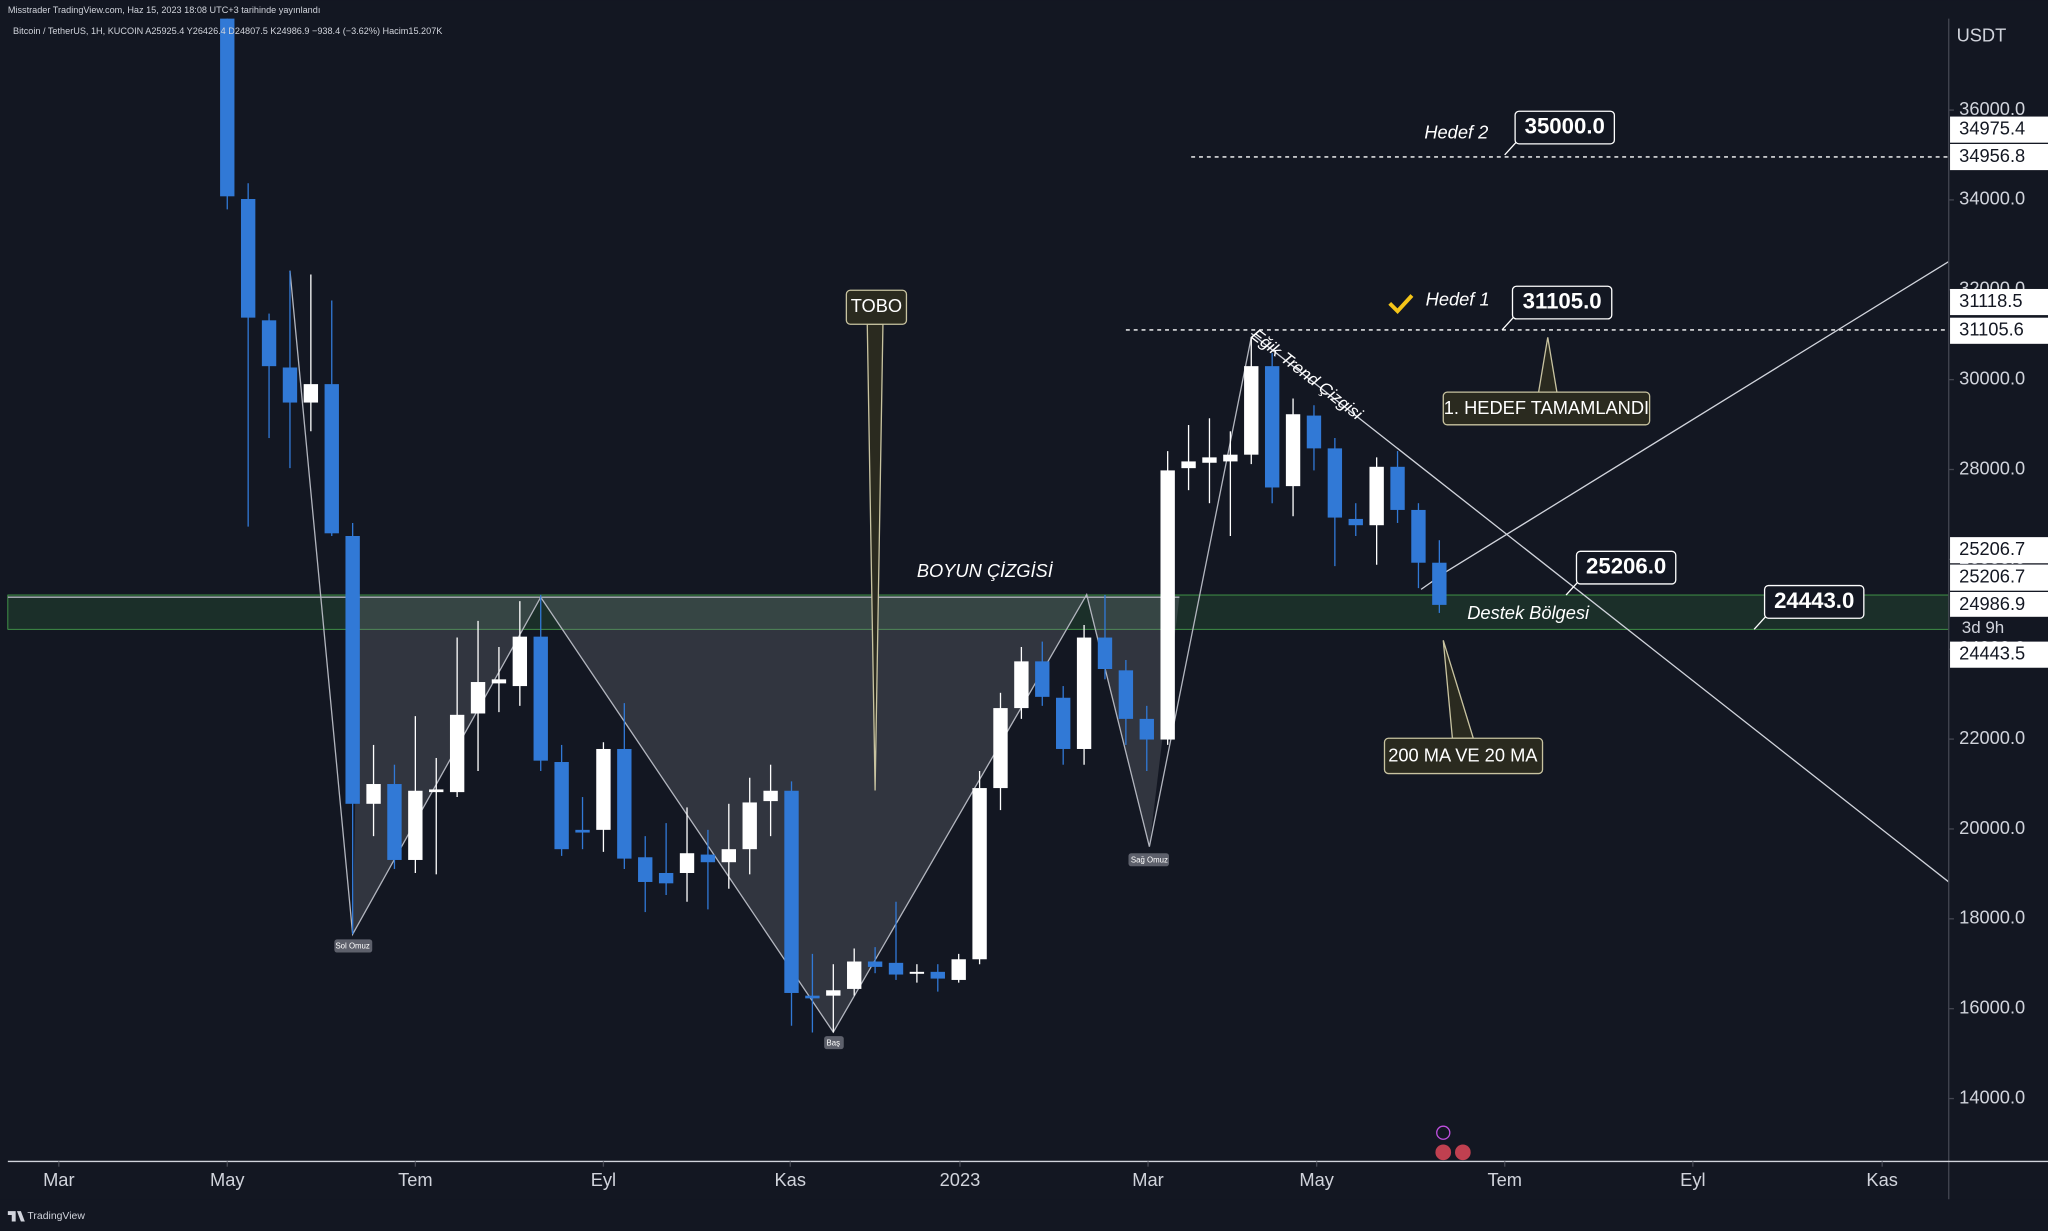  I want to click on level-box, so click(1626, 567).